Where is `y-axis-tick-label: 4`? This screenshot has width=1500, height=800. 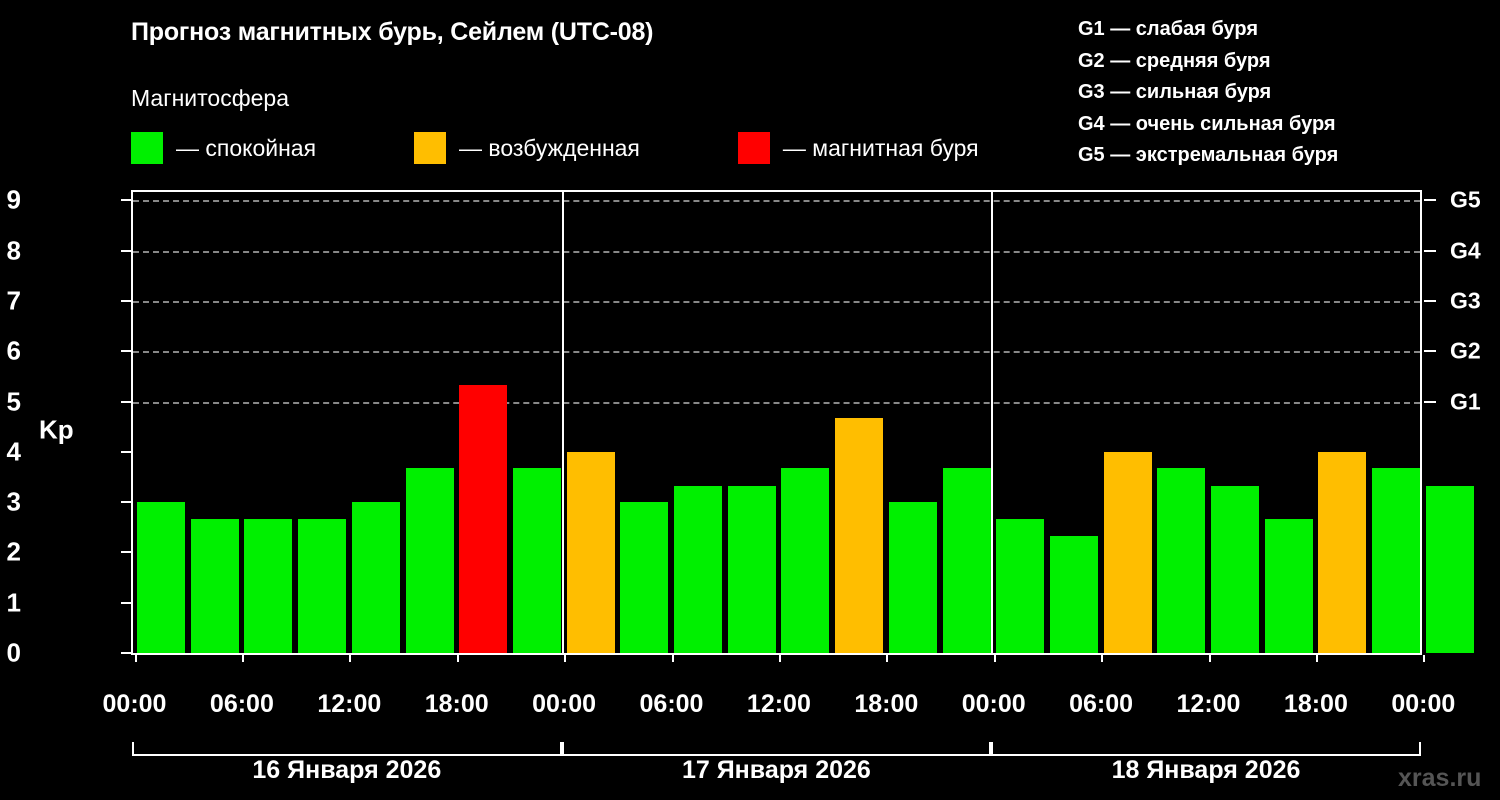
y-axis-tick-label: 4 is located at coordinates (13, 451).